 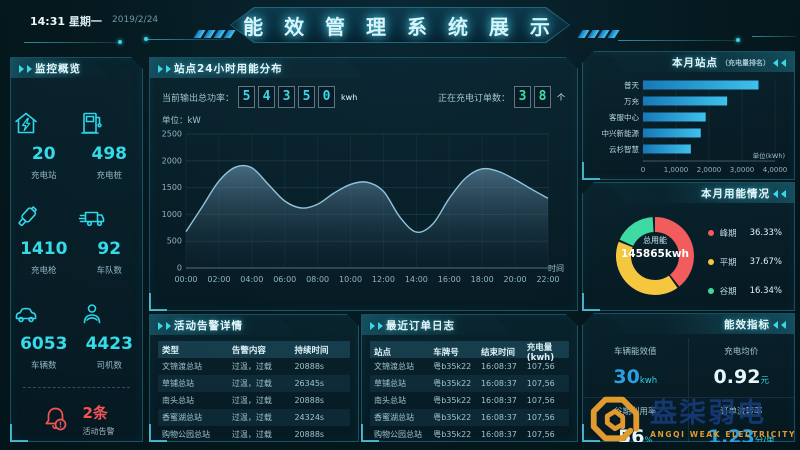 What do you see at coordinates (171, 350) in the screenshot?
I see `table-cell: 类型` at bounding box center [171, 350].